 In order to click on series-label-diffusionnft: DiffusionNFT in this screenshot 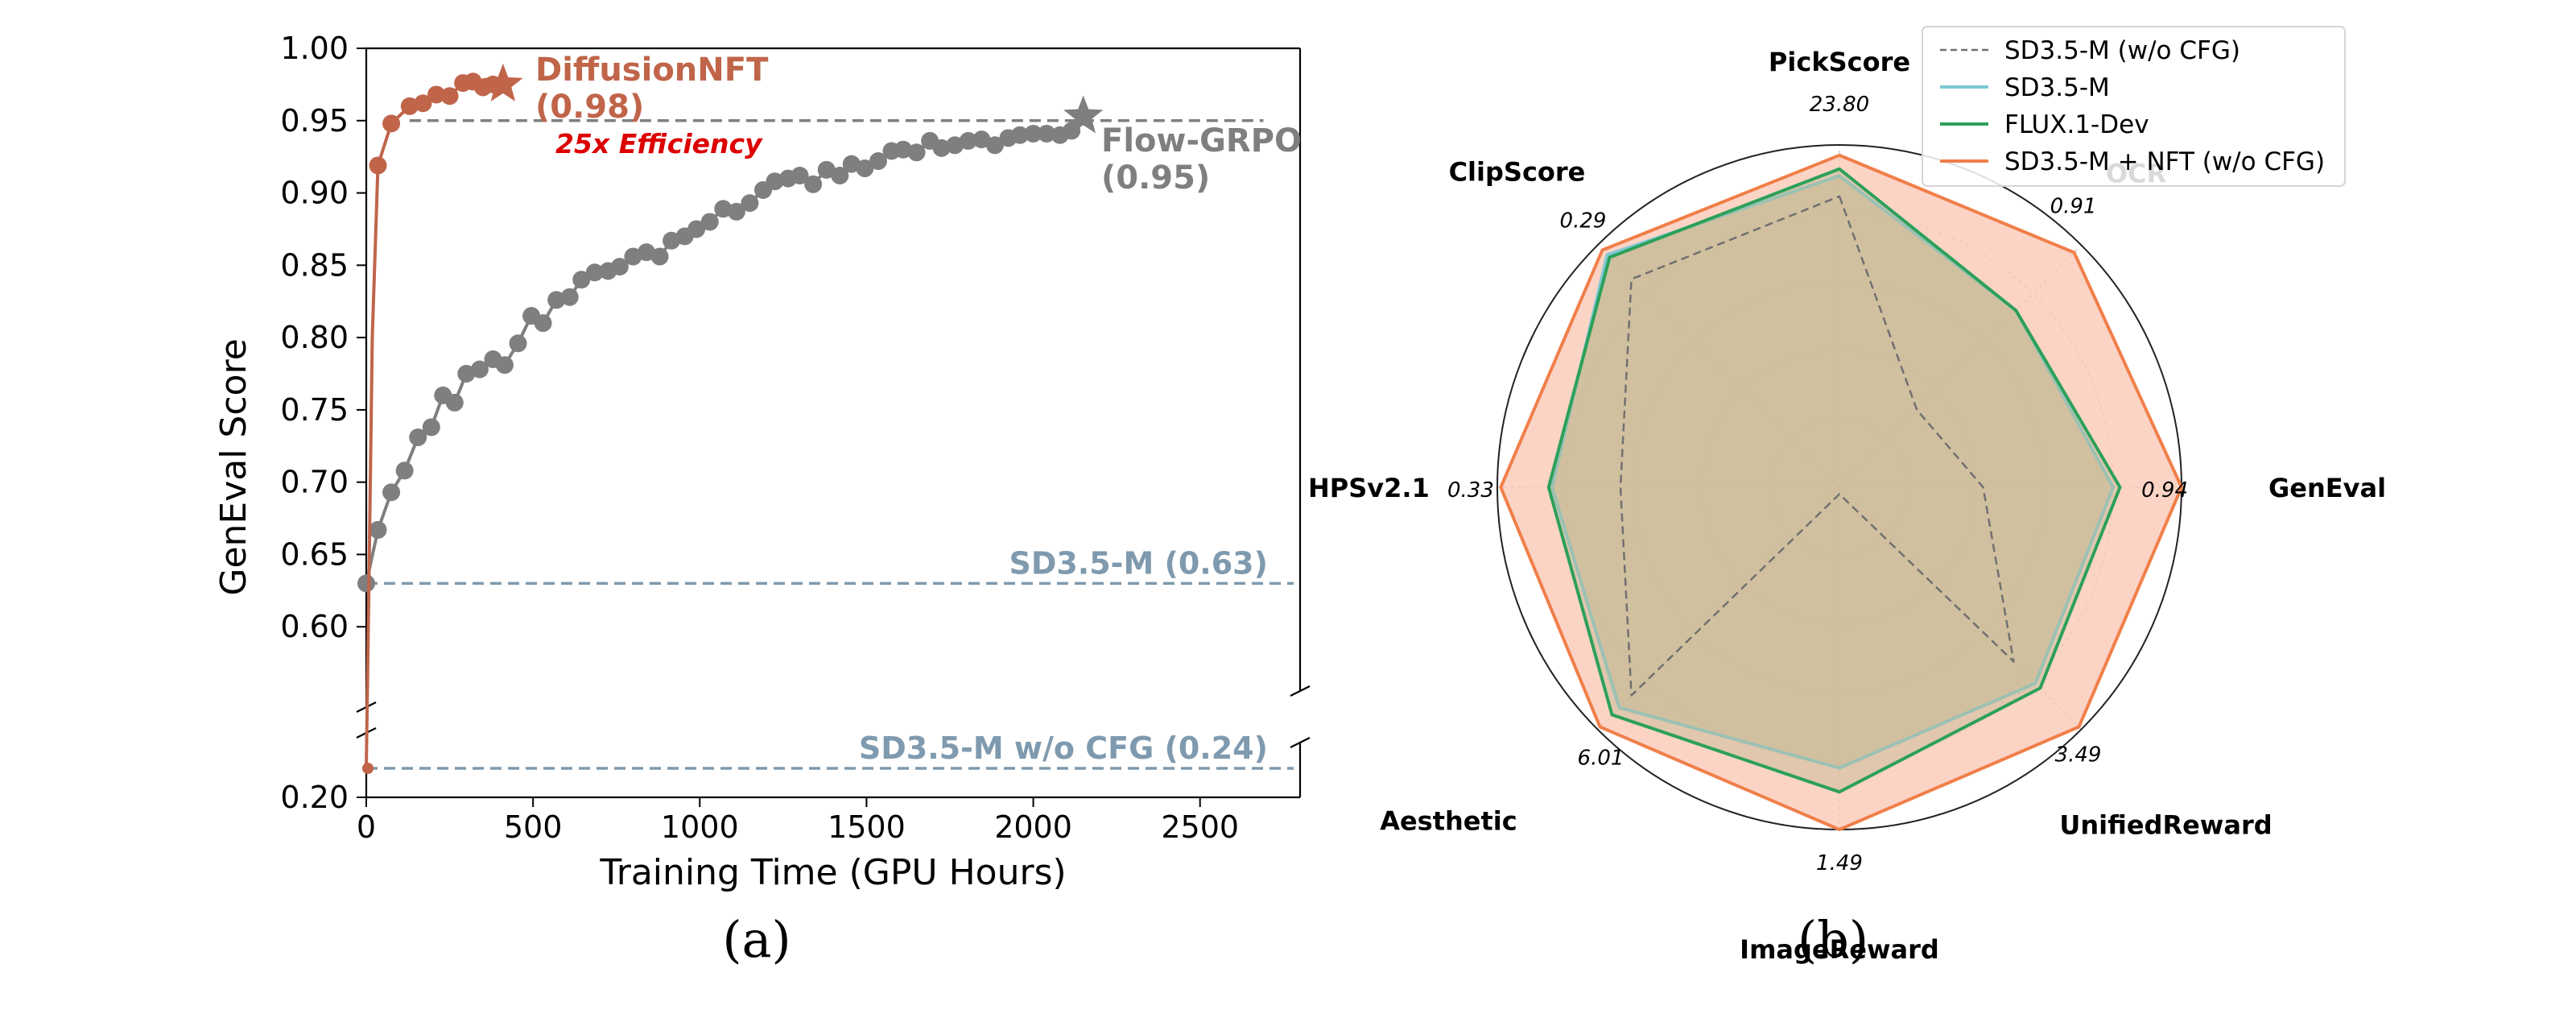, I will do `click(652, 70)`.